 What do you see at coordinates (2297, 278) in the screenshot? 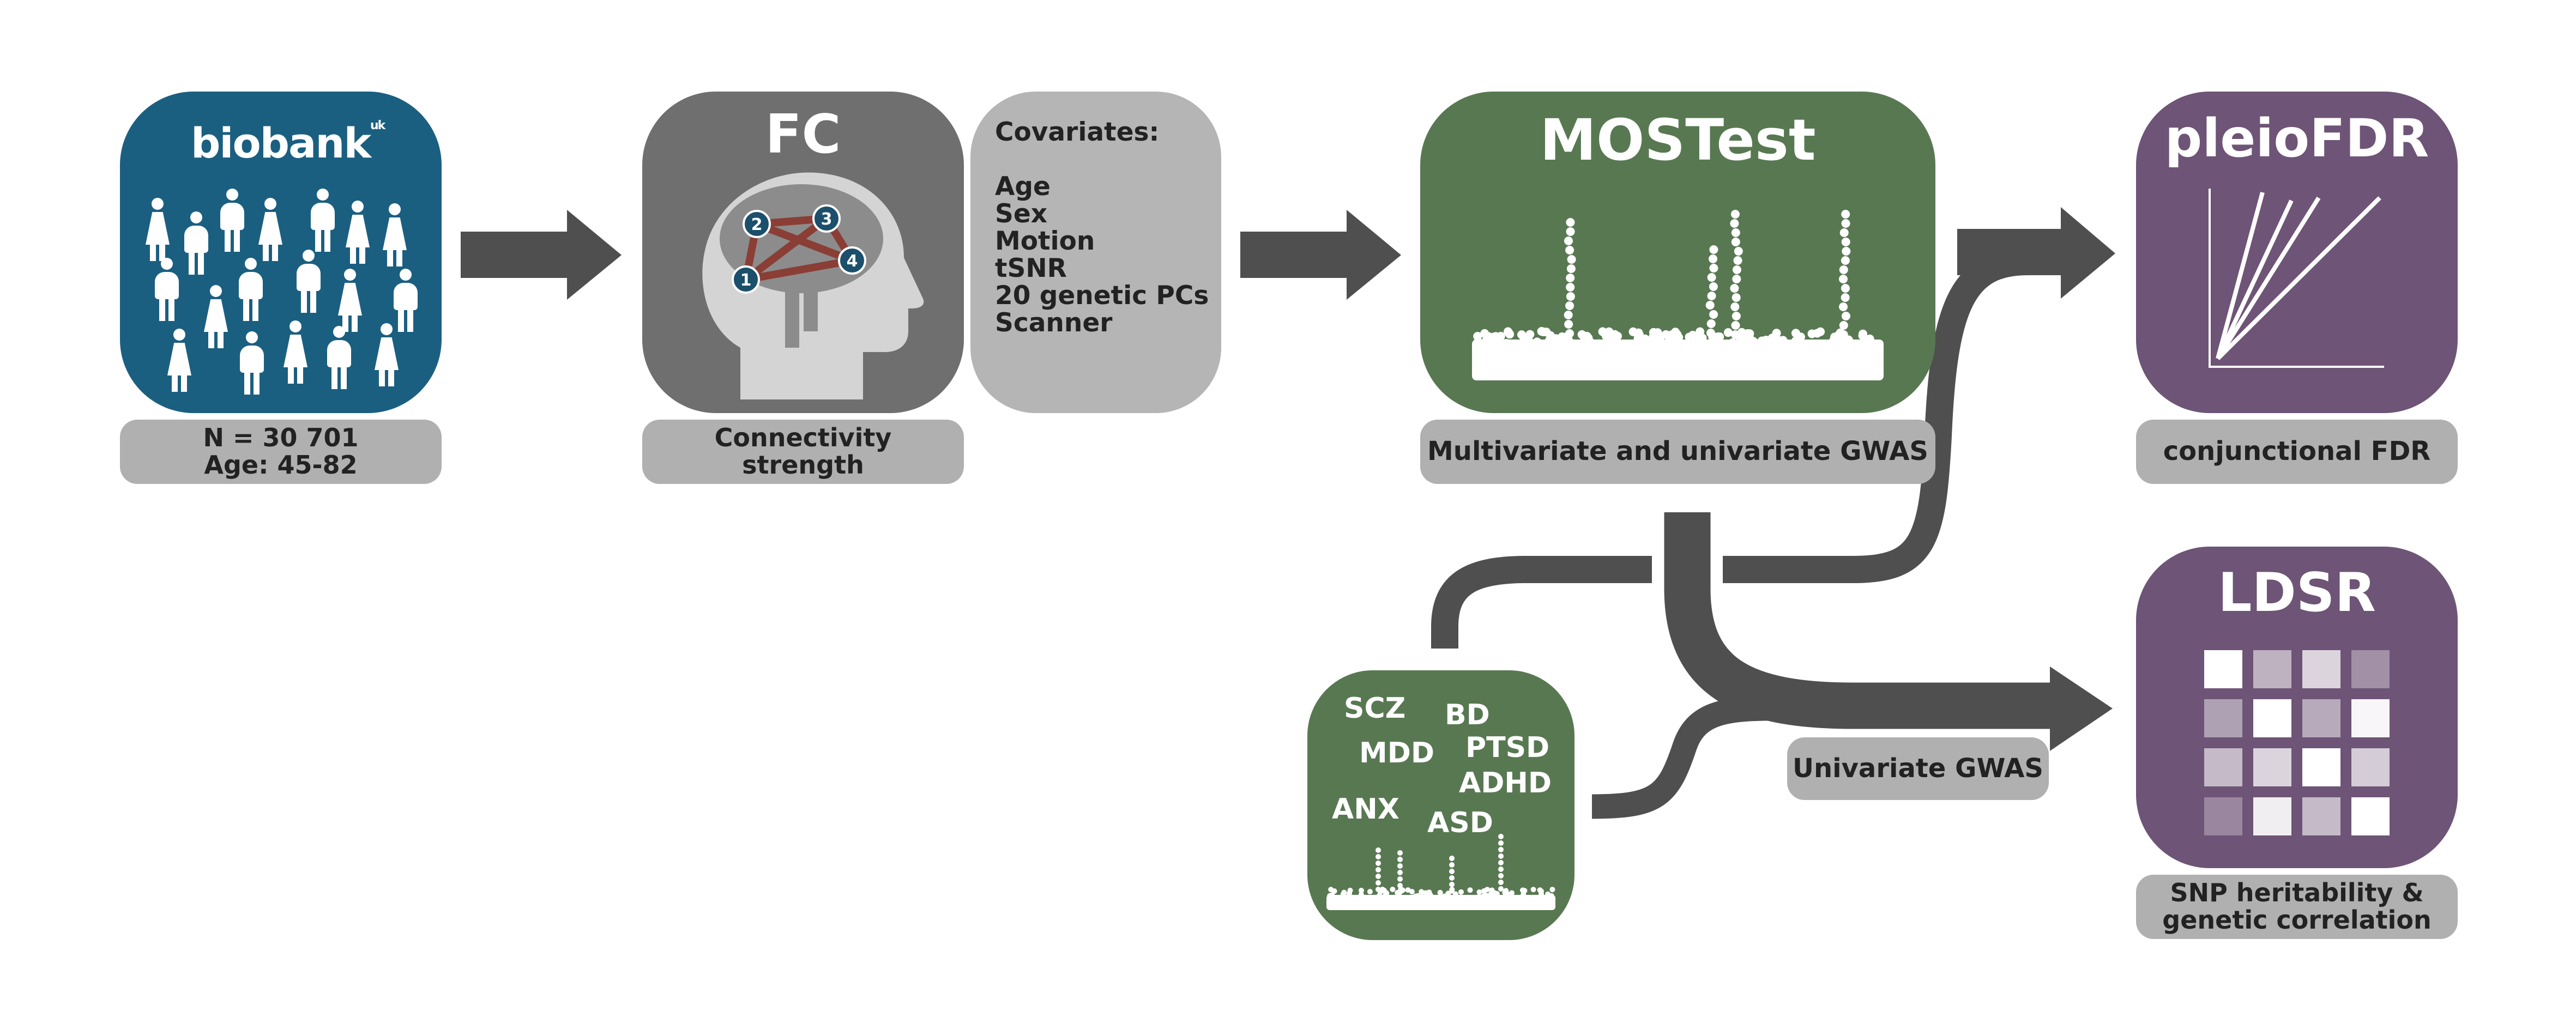
I see `qq-axes` at bounding box center [2297, 278].